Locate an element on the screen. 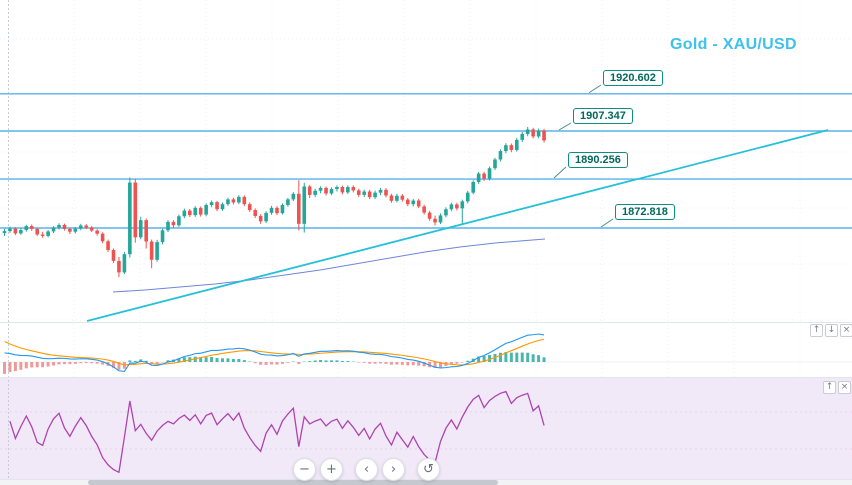 This screenshot has height=485, width=852. macd-pane-controls: ↑ ↓ × is located at coordinates (831, 330).